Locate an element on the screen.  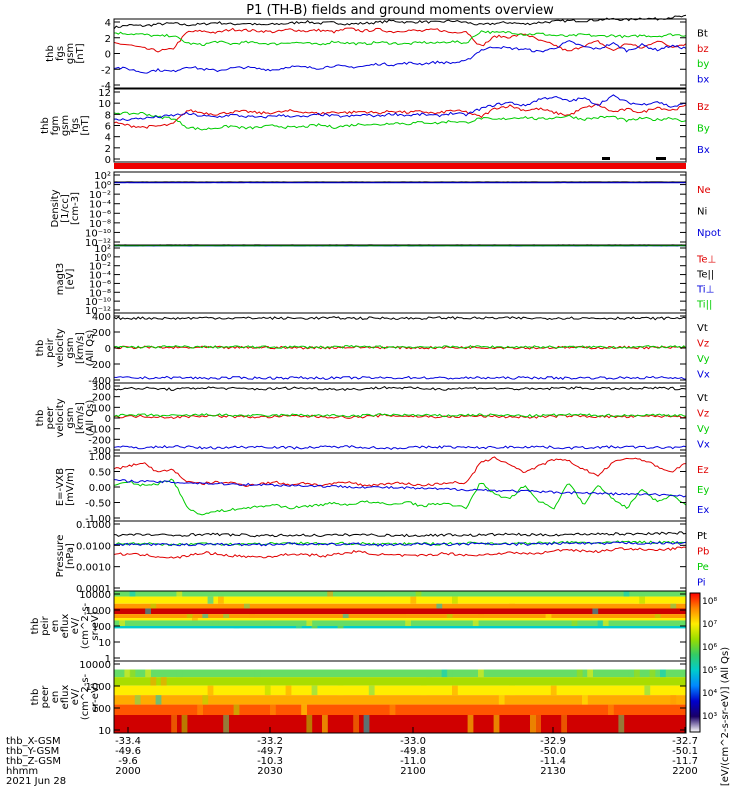
xaxis-value: 2000 is located at coordinates (127, 771).